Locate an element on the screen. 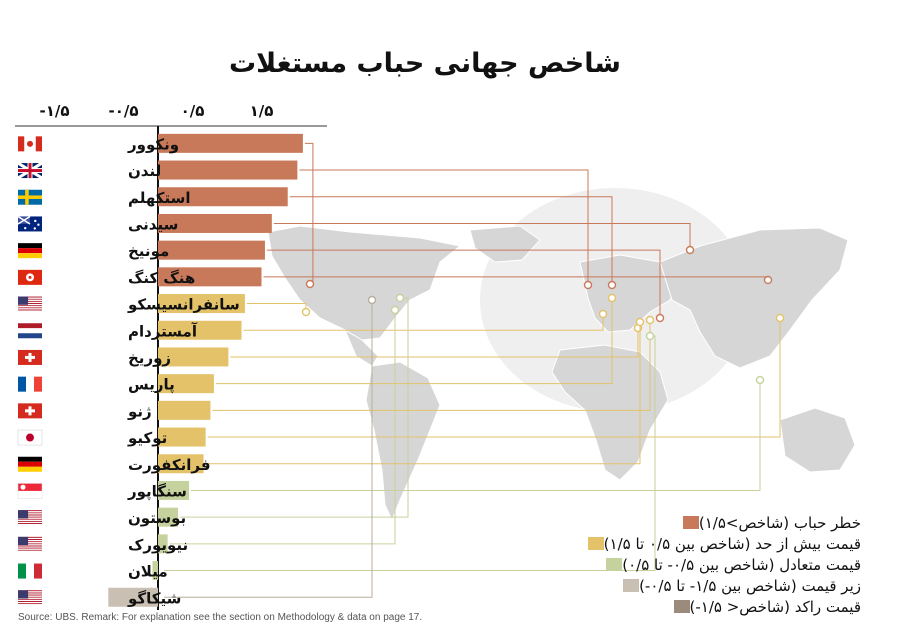  x-tick-label: -۰/۵ is located at coordinates (123, 111).